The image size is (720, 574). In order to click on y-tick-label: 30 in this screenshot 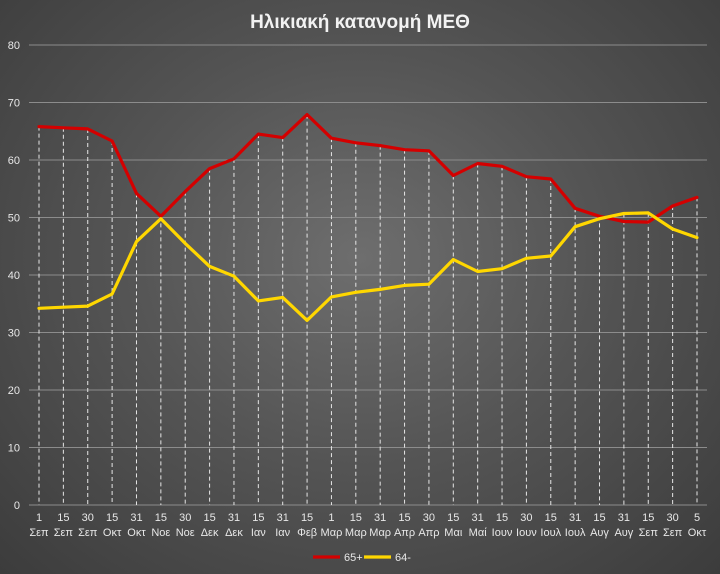, I will do `click(14, 334)`.